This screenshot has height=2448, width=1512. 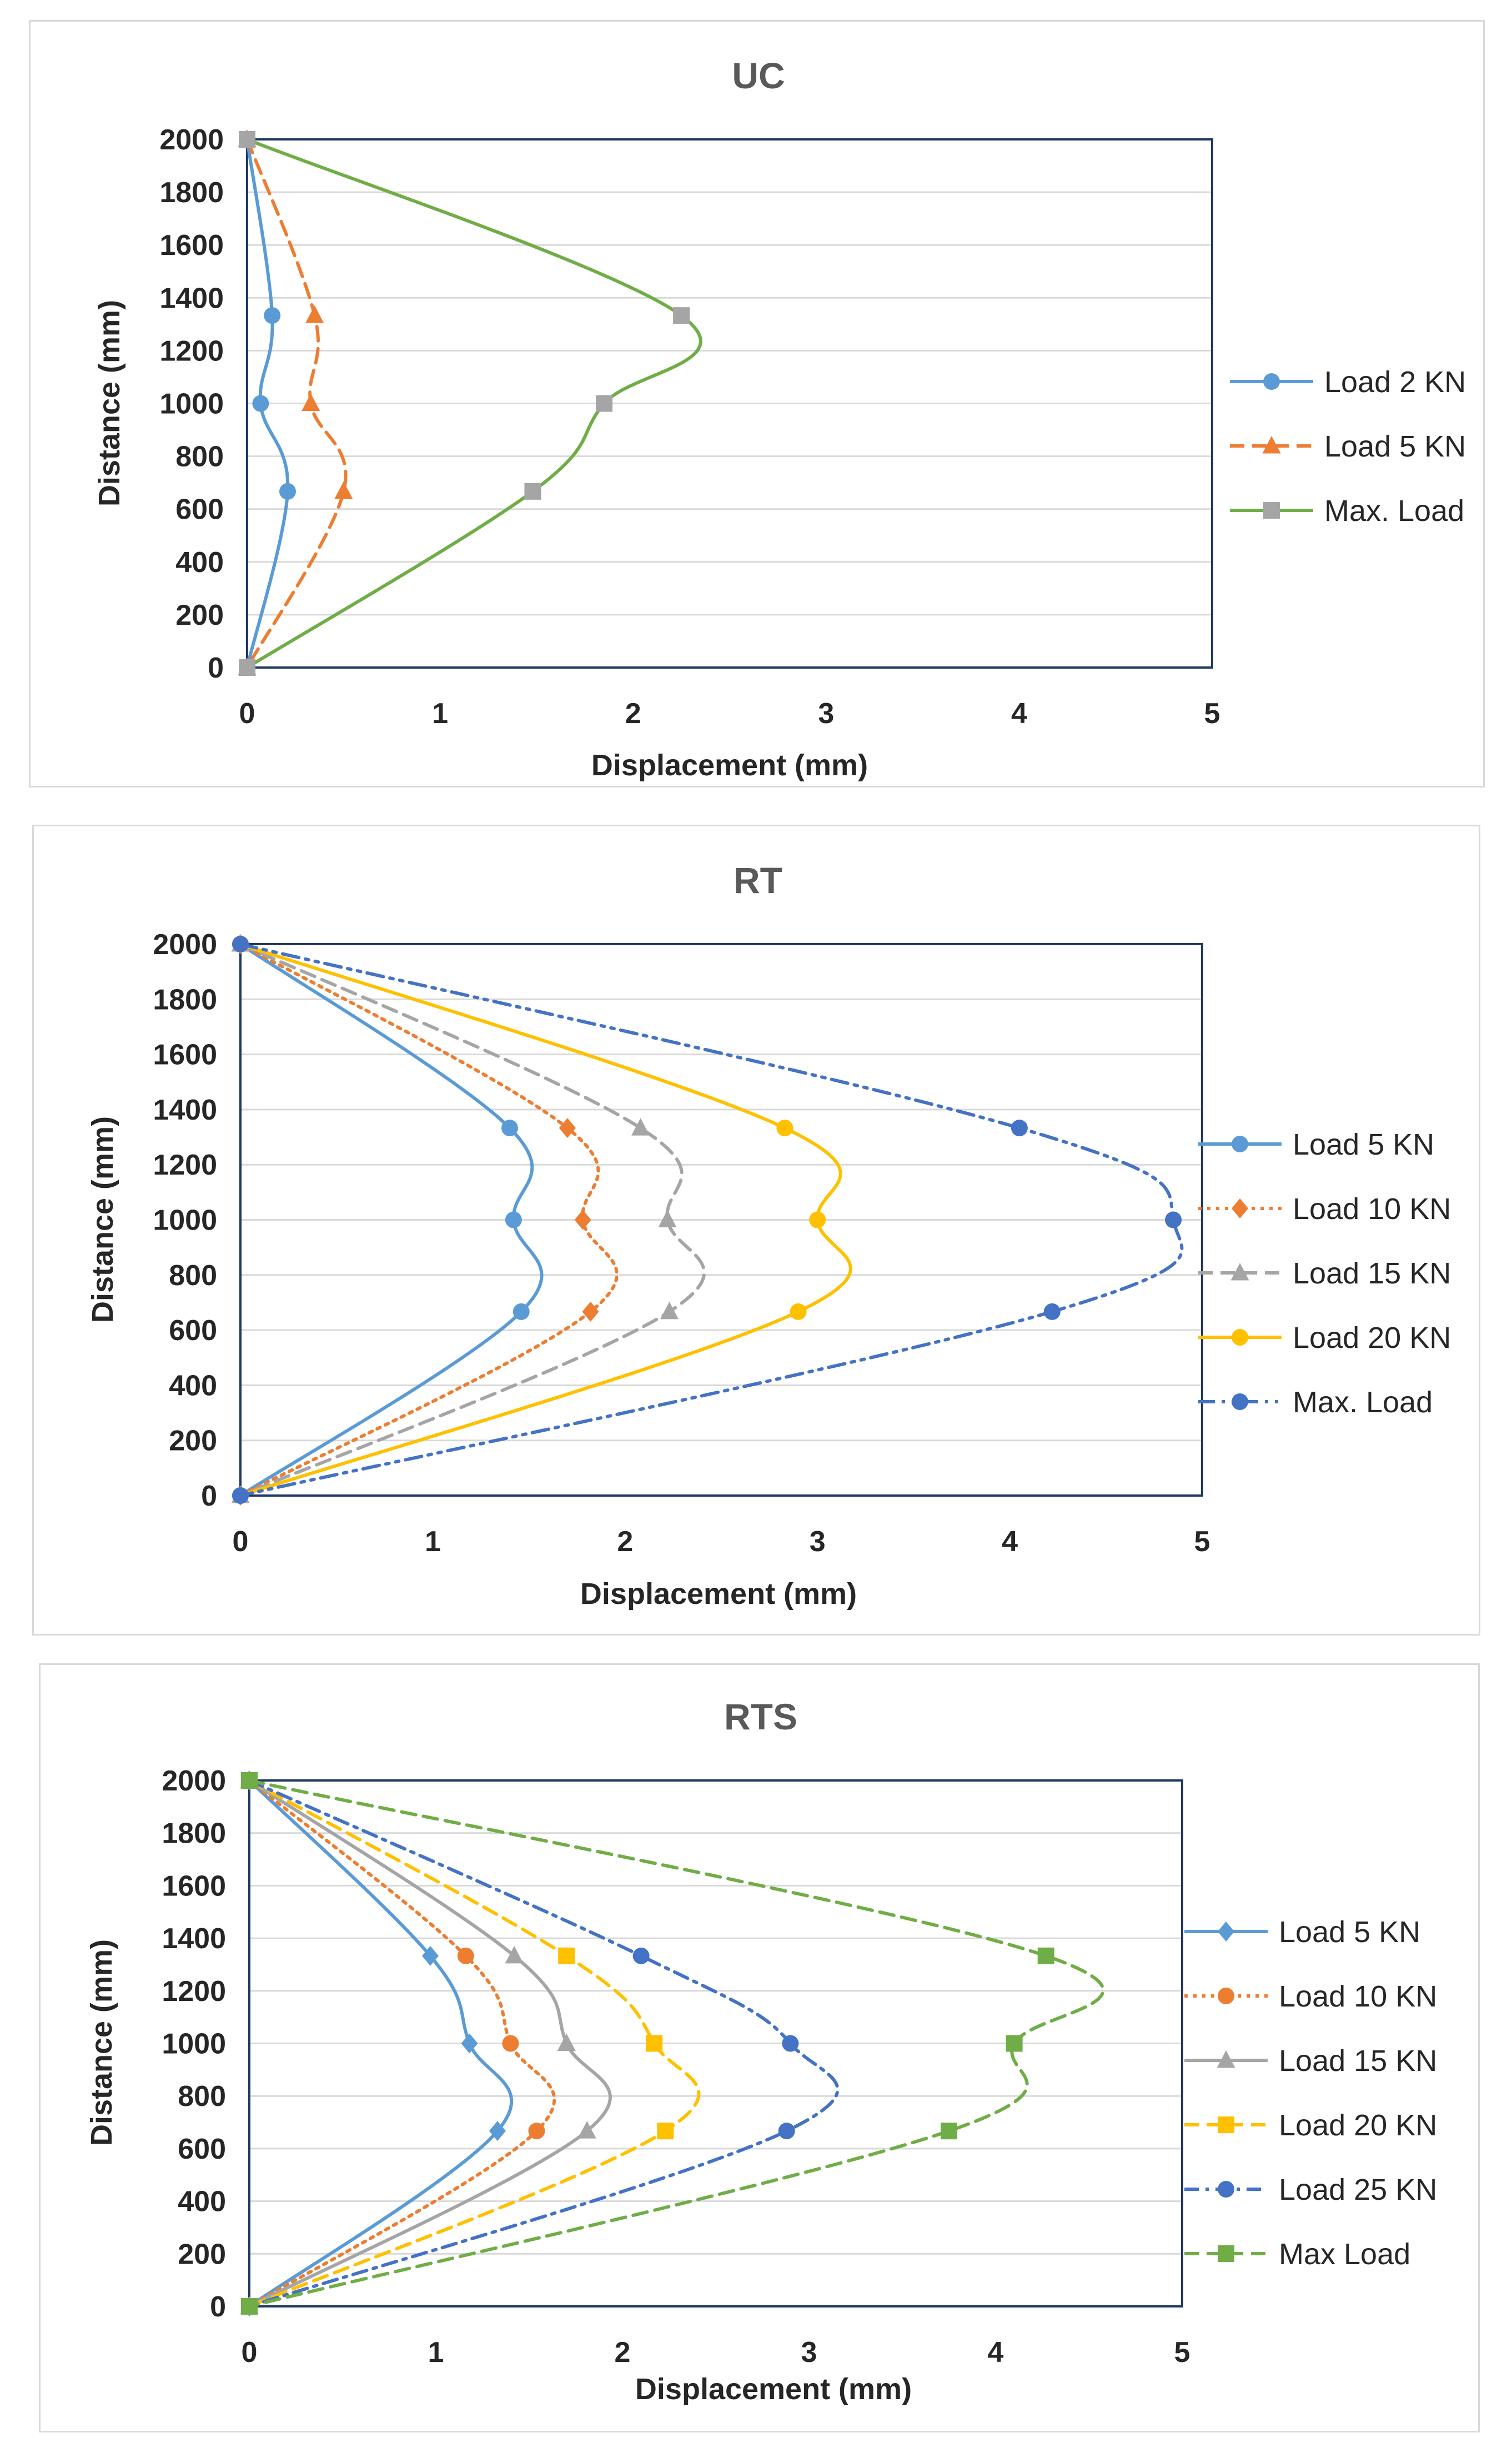 What do you see at coordinates (102, 1219) in the screenshot?
I see `y-axis-label: Distance (mm)` at bounding box center [102, 1219].